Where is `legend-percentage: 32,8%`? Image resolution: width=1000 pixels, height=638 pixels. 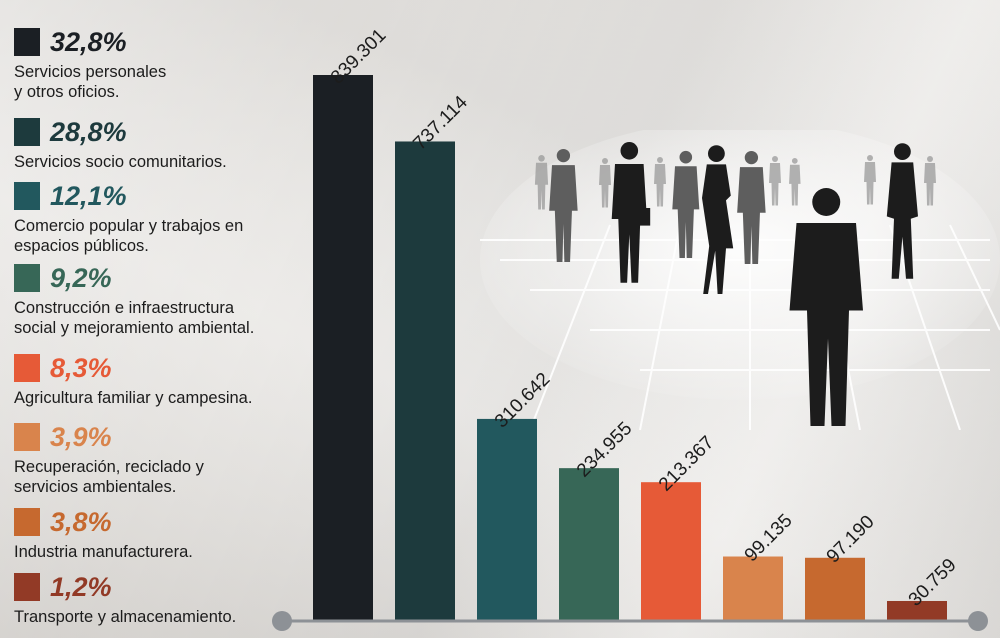 legend-percentage: 32,8% is located at coordinates (88, 42).